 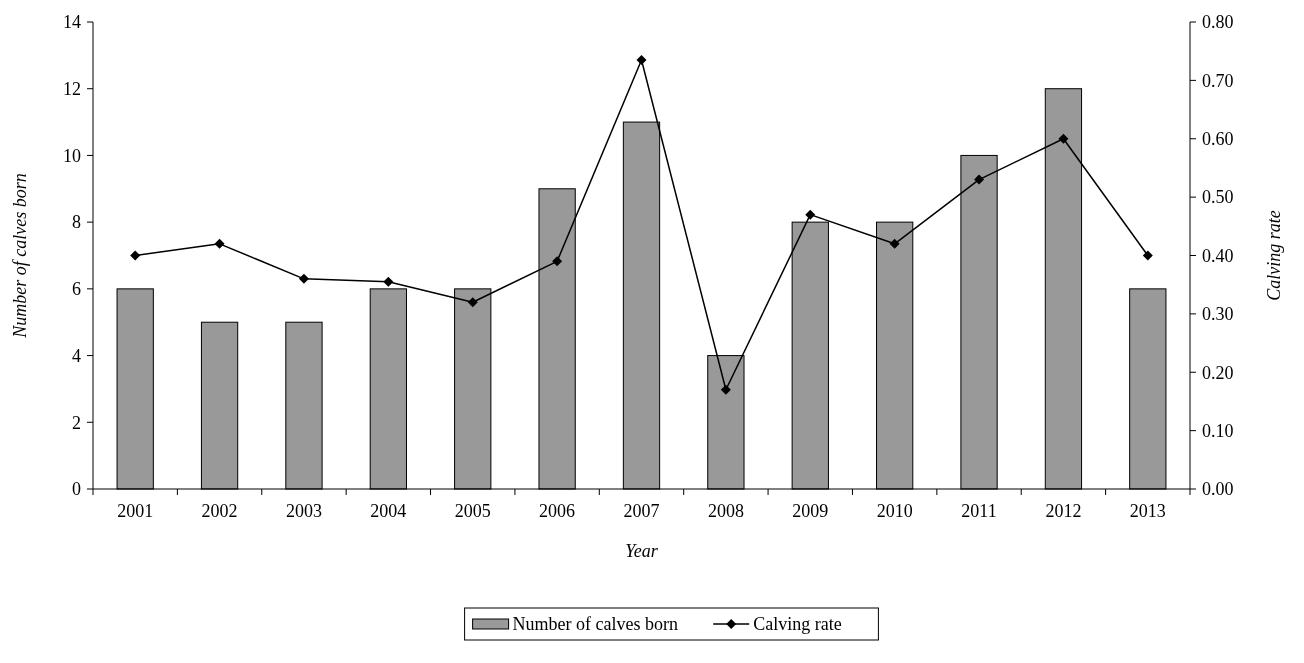 What do you see at coordinates (135, 511) in the screenshot?
I see `x-tick-label: 2001` at bounding box center [135, 511].